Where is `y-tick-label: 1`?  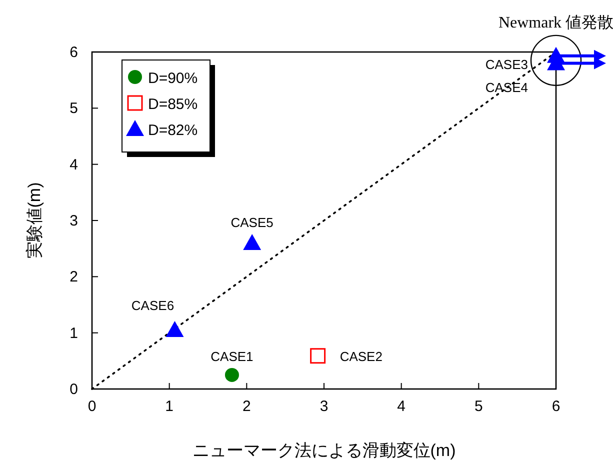 y-tick-label: 1 is located at coordinates (74, 333).